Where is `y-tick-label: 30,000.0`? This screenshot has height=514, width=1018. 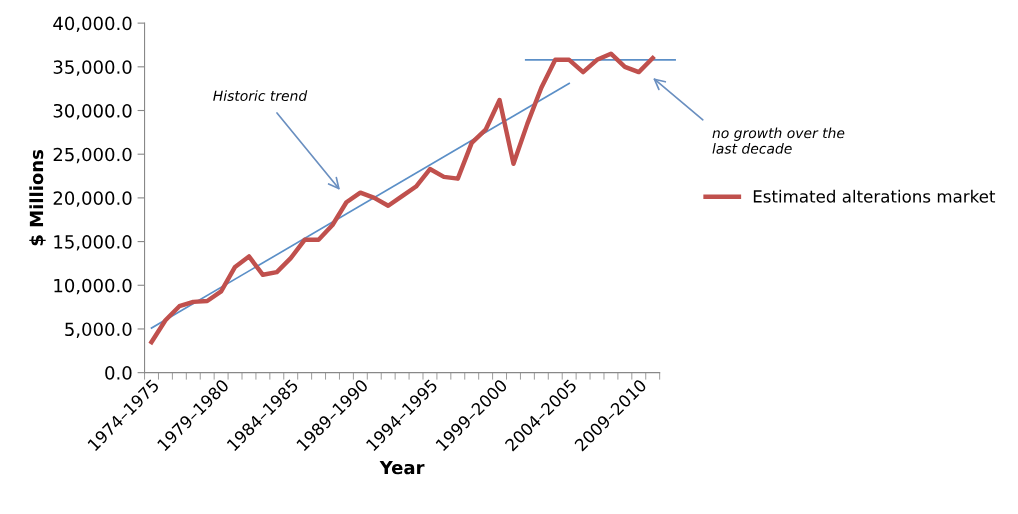 y-tick-label: 30,000.0 is located at coordinates (92, 111).